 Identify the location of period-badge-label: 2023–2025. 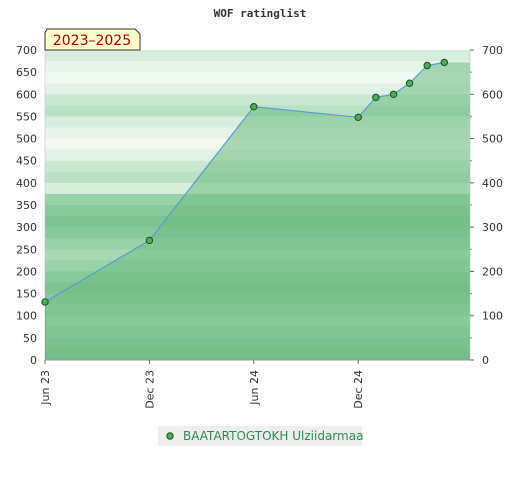
(92, 41).